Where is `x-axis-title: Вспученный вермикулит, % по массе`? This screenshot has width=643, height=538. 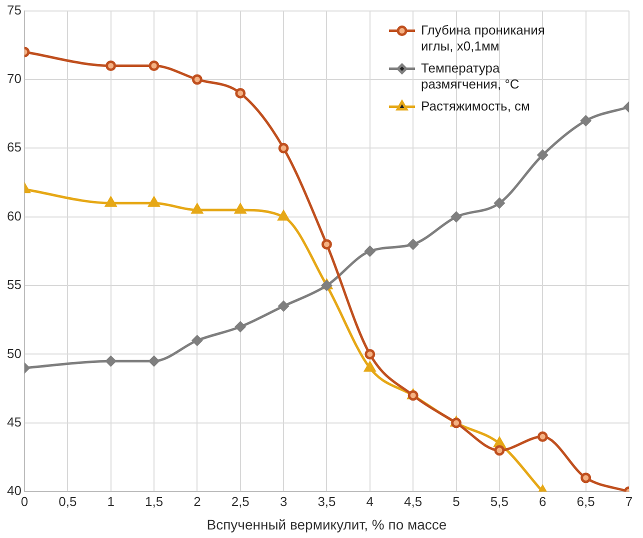
x-axis-title: Вспученный вермикулит, % по массе is located at coordinates (326, 524).